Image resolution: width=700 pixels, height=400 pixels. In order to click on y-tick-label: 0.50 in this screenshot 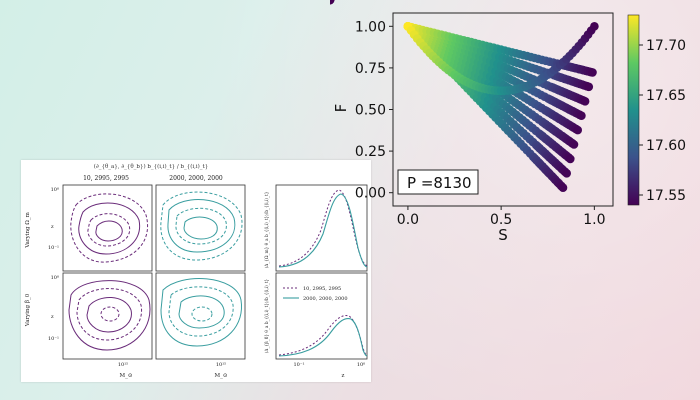, I will do `click(370, 111)`.